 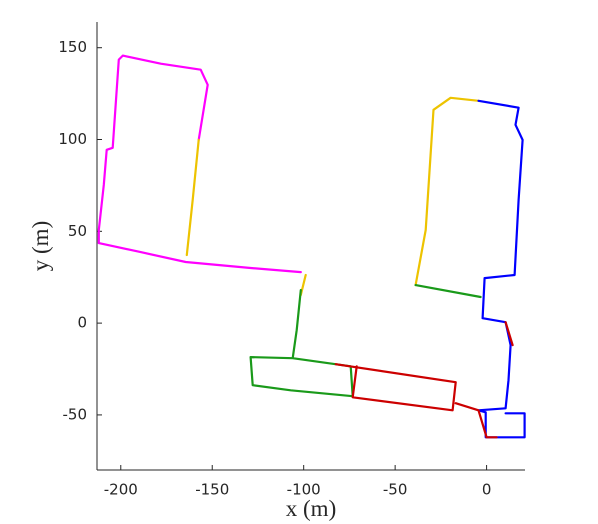 I want to click on y-tick-label: 50, so click(x=77, y=231).